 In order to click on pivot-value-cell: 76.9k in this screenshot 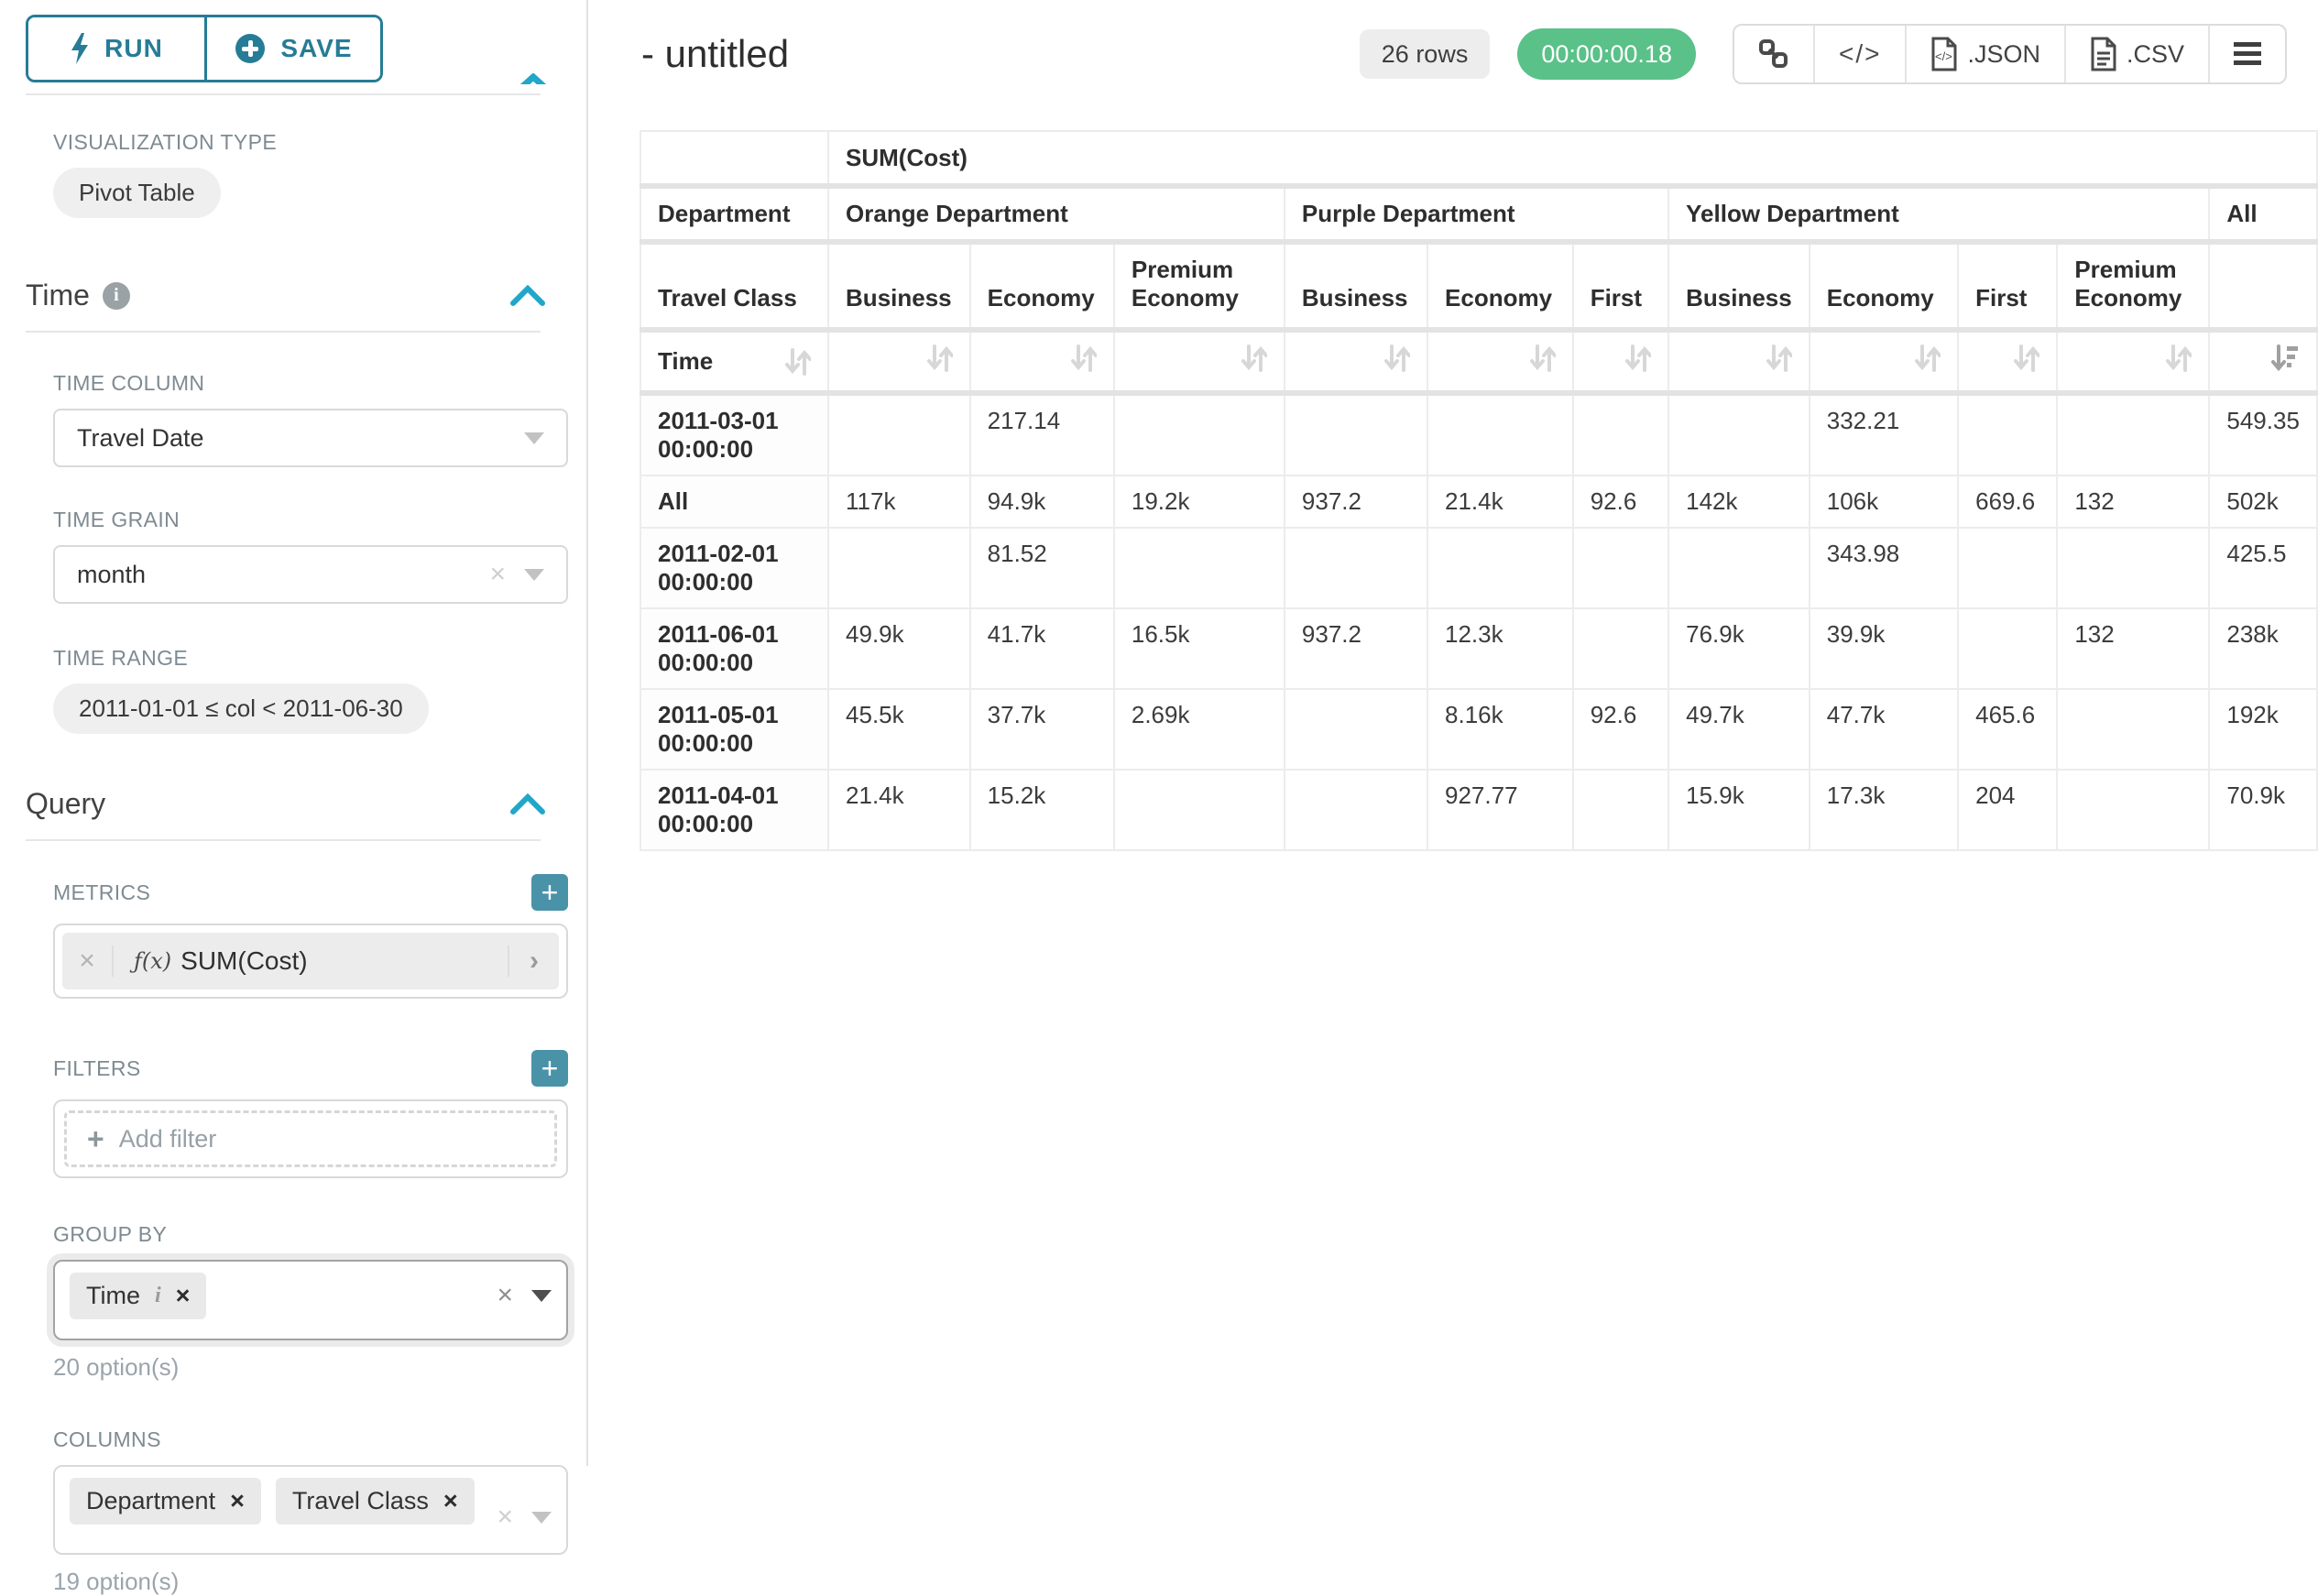, I will do `click(1739, 648)`.